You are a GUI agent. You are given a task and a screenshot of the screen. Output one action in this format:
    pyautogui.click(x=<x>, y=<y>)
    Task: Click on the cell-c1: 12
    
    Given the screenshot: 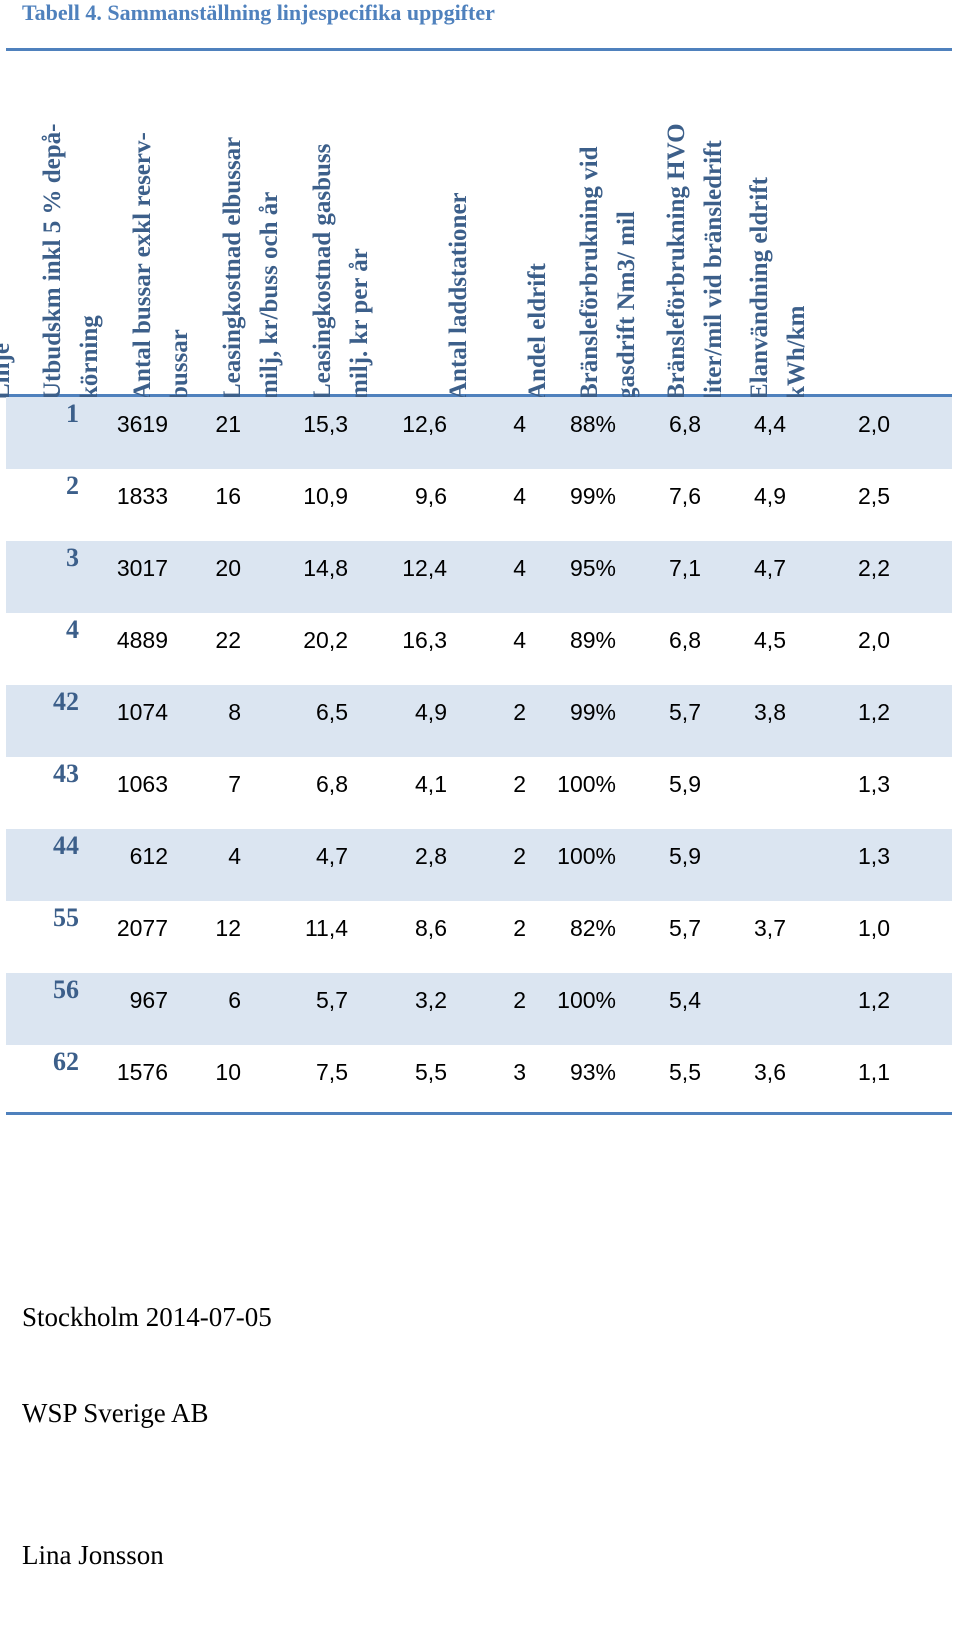 What is the action you would take?
    pyautogui.click(x=228, y=928)
    